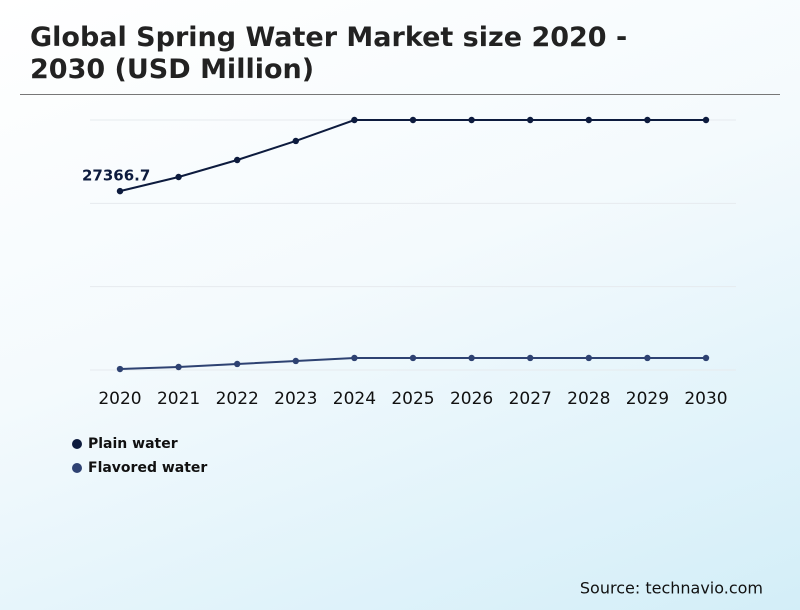  What do you see at coordinates (178, 399) in the screenshot?
I see `x-tick-label: 2021` at bounding box center [178, 399].